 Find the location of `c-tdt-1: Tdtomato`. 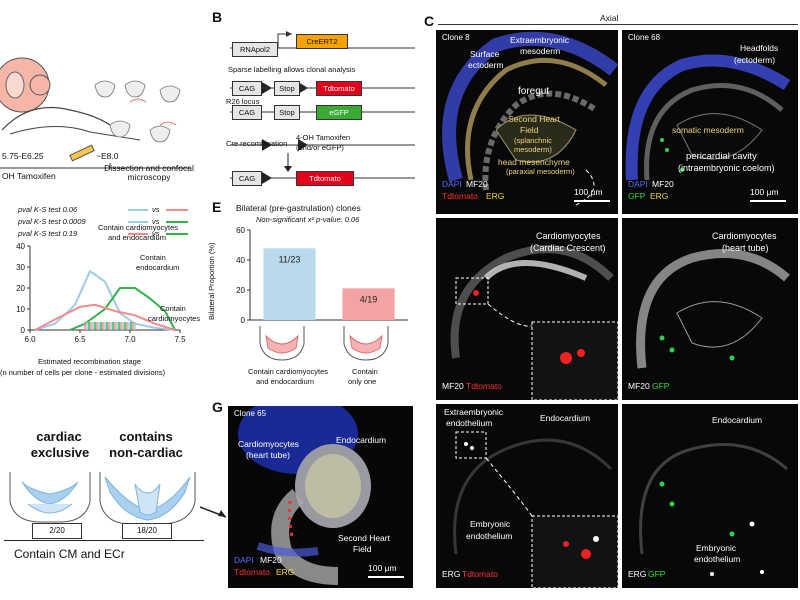

c-tdt-1: Tdtomato is located at coordinates (460, 196).